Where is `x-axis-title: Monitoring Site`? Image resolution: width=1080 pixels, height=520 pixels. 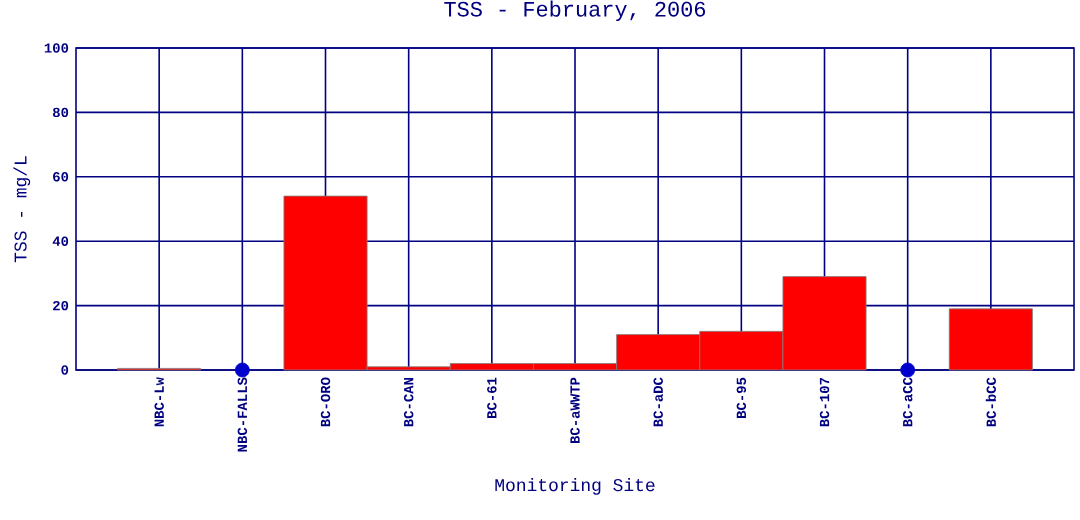 x-axis-title: Monitoring Site is located at coordinates (575, 486).